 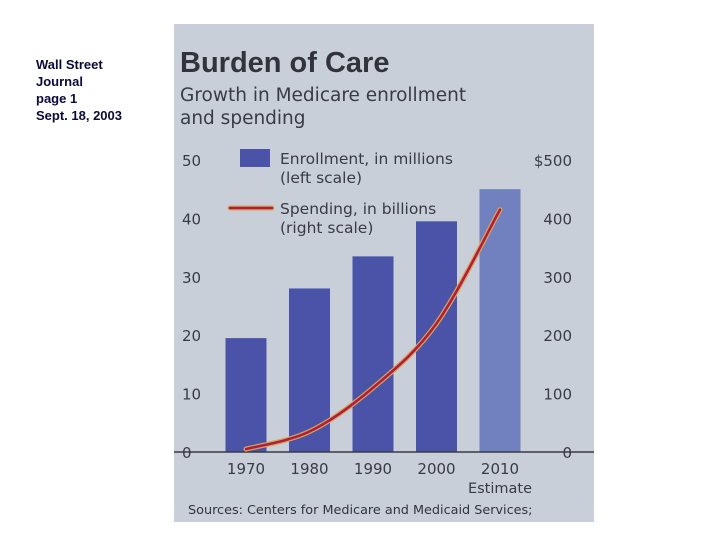 What do you see at coordinates (557, 395) in the screenshot?
I see `right-tick-label: 100` at bounding box center [557, 395].